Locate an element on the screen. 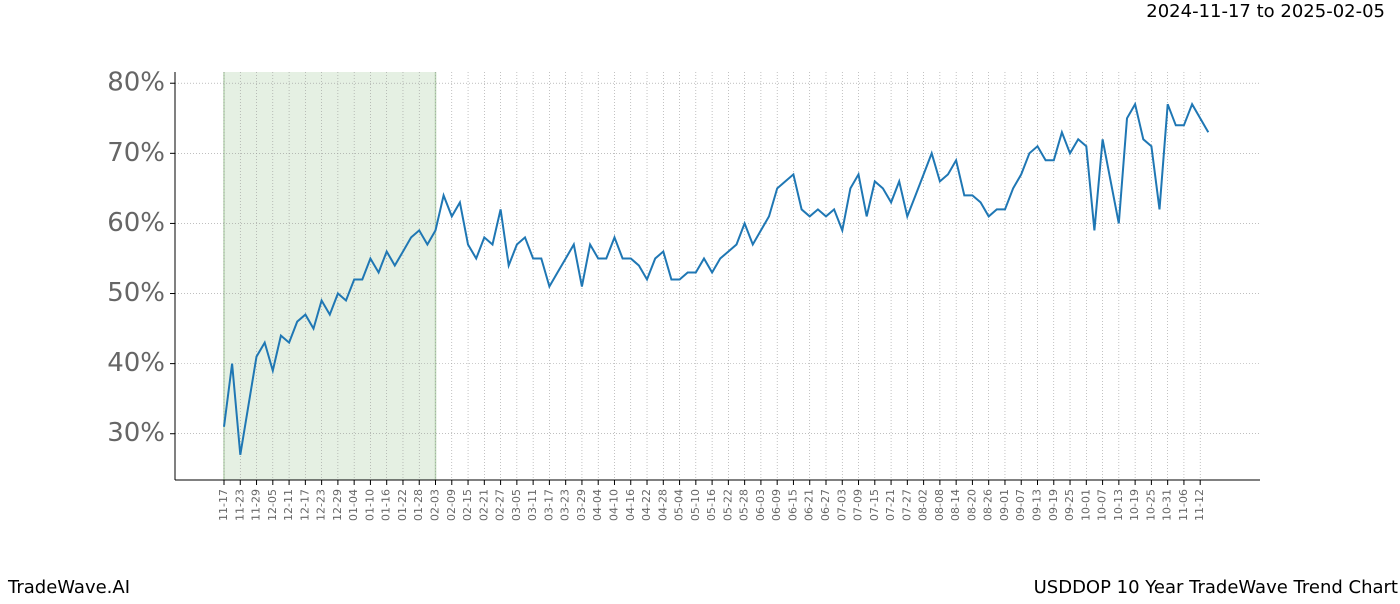  x-tick-label: 07-09 is located at coordinates (858, 505).